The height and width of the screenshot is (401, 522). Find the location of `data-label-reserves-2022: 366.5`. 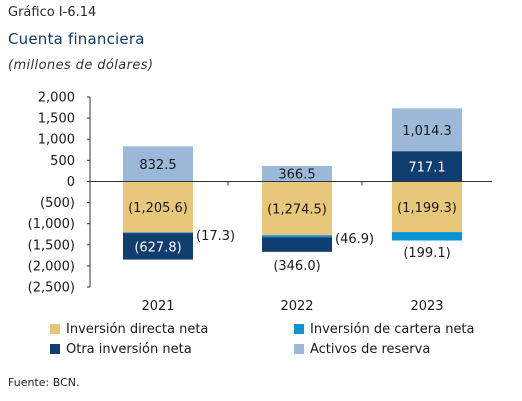

data-label-reserves-2022: 366.5 is located at coordinates (296, 175).